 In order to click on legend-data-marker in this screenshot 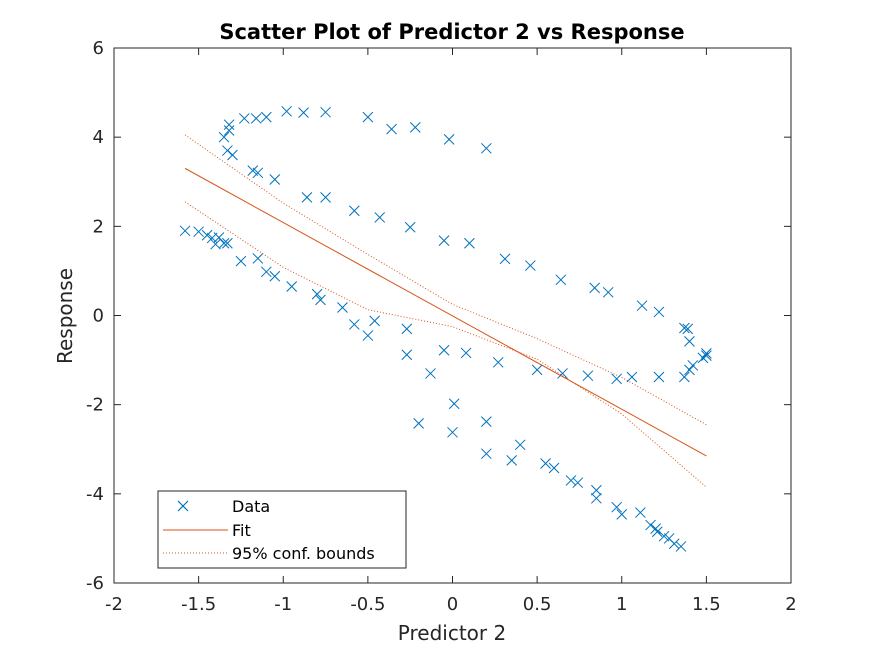, I will do `click(183, 506)`.